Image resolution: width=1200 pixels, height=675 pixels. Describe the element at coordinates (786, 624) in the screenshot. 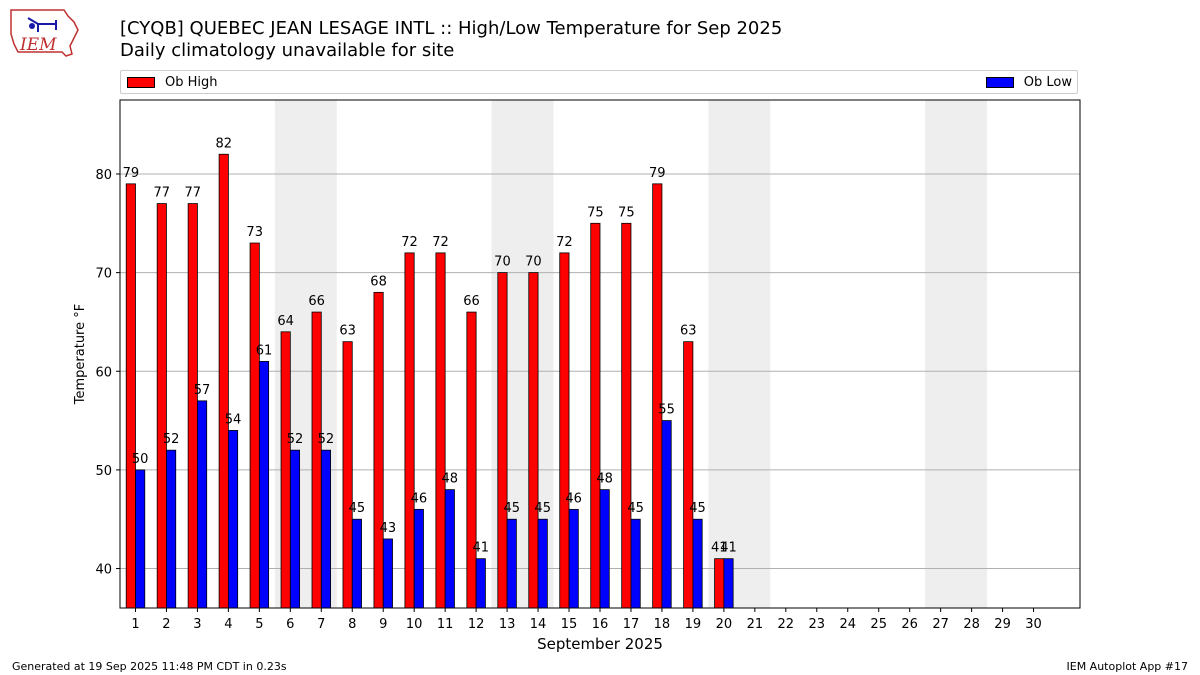

I see `x-tick-label-22: 22` at that location.